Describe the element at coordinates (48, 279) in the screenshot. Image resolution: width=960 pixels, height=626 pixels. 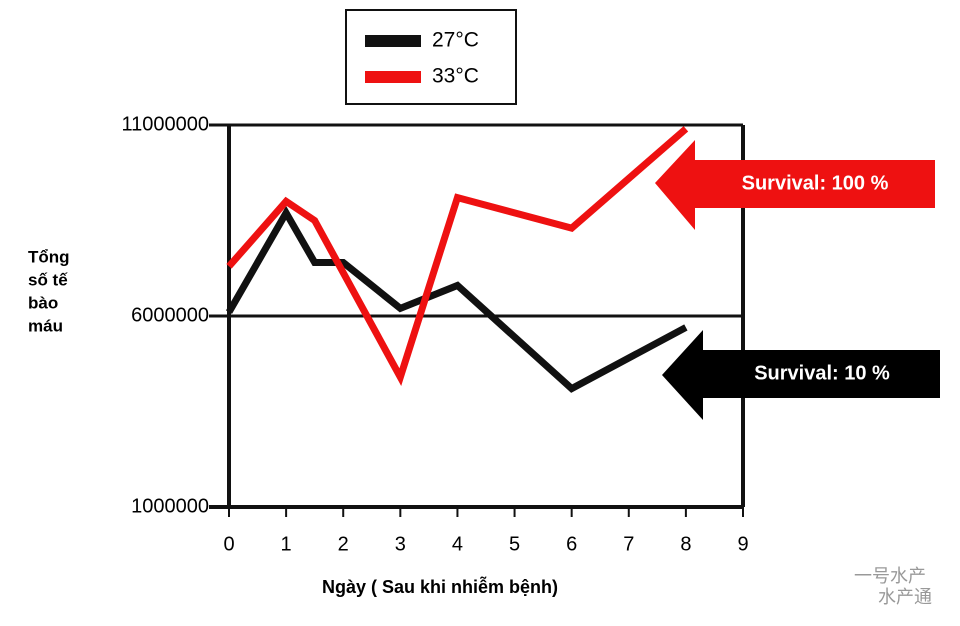
I see `y-axis-label: số tế` at that location.